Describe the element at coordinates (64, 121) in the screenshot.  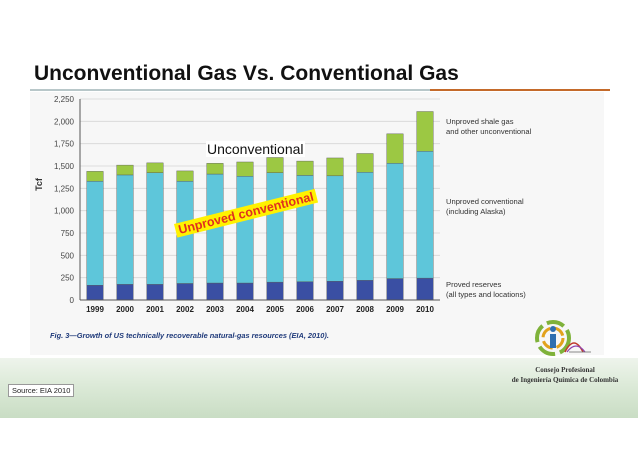
I see `y-tick-label: 2,000` at that location.